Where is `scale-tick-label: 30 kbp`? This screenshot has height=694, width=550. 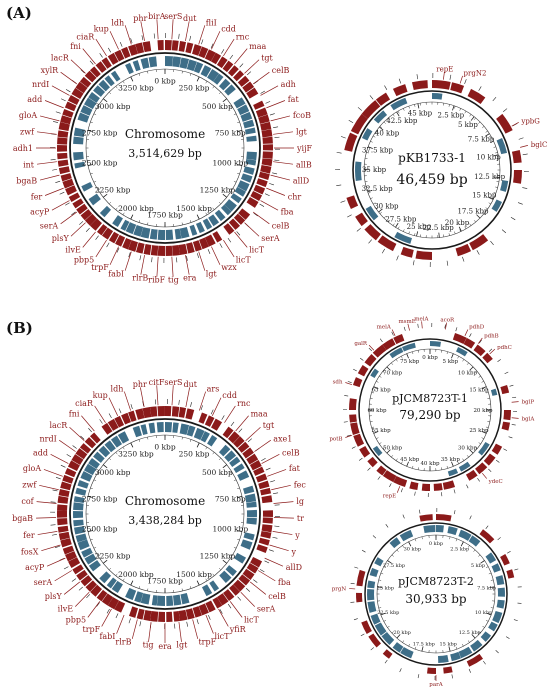 scale-tick-label: 30 kbp is located at coordinates (412, 550).